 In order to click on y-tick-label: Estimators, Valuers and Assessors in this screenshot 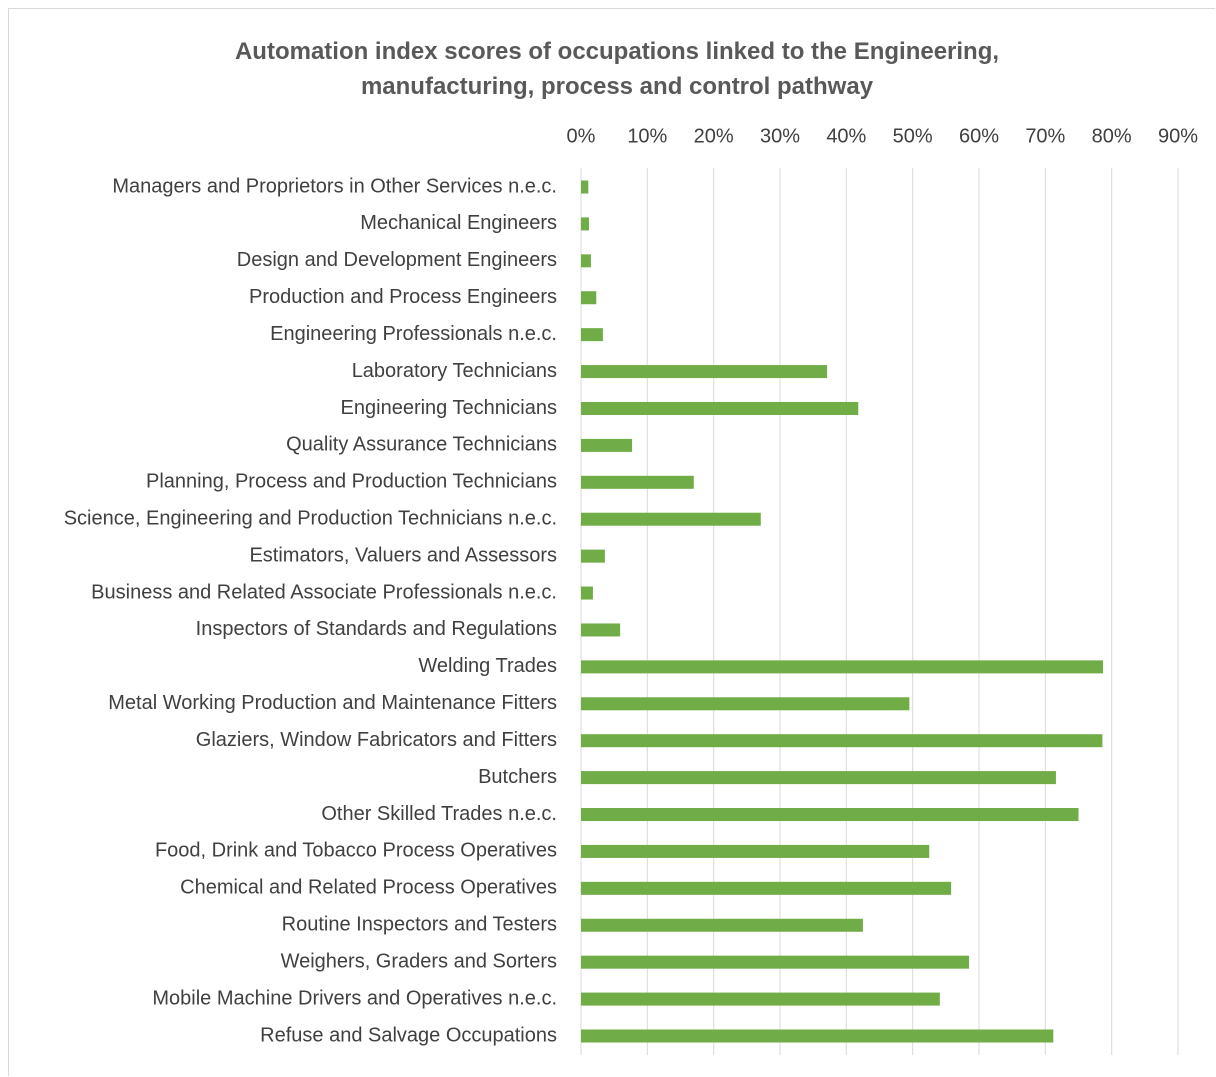, I will do `click(403, 555)`.